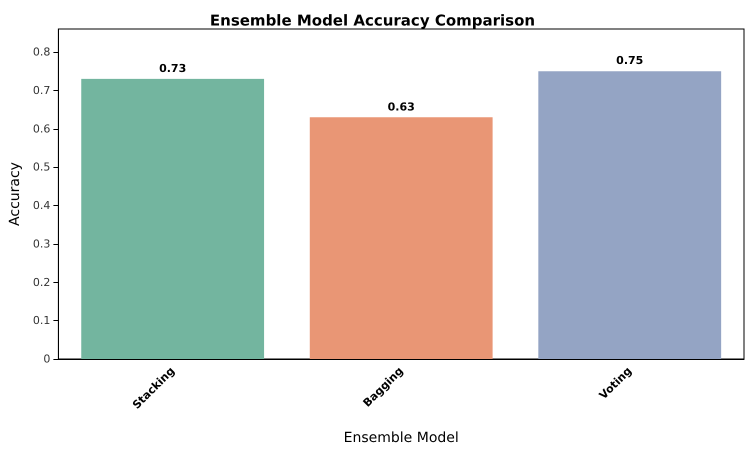 Image resolution: width=745 pixels, height=450 pixels. What do you see at coordinates (401, 238) in the screenshot?
I see `bar` at bounding box center [401, 238].